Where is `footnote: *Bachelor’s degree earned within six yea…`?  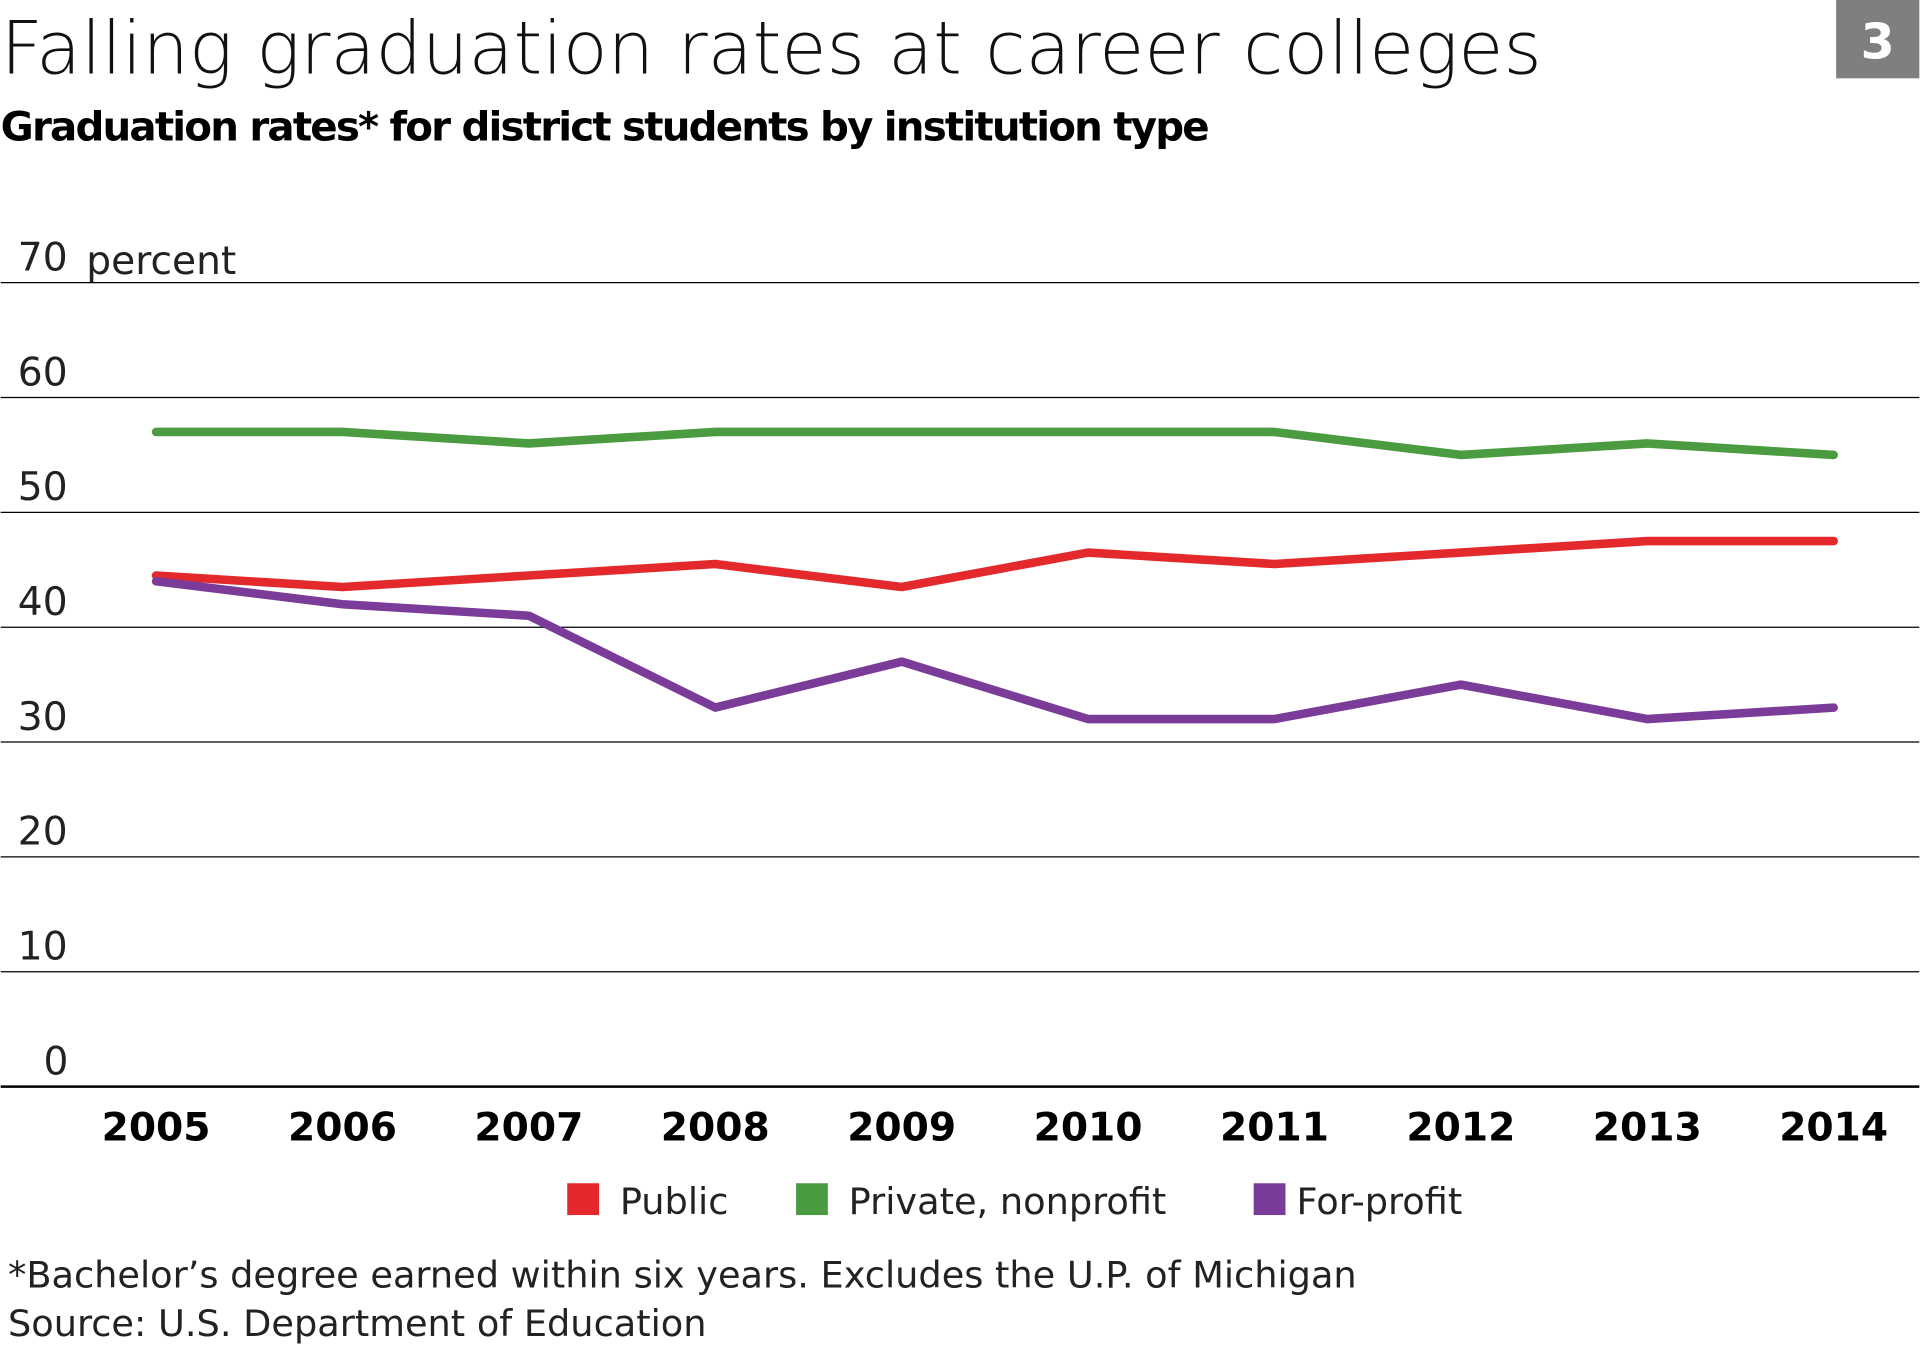 footnote: *Bachelor’s degree earned within six yea… is located at coordinates (682, 1274).